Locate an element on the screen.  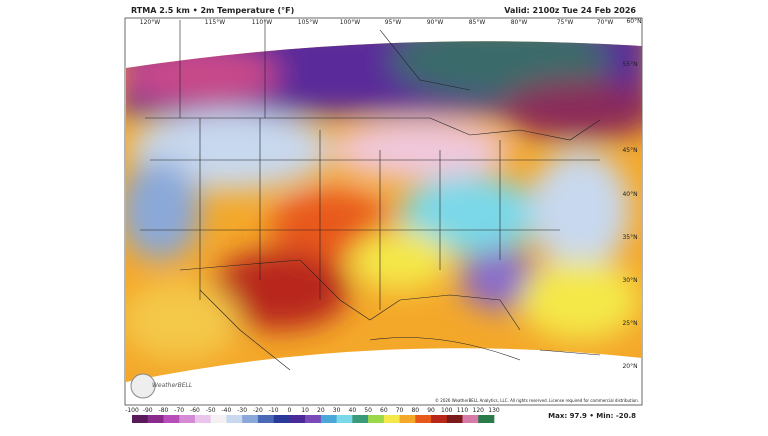
latitude-label: 20°N is located at coordinates (629, 366).